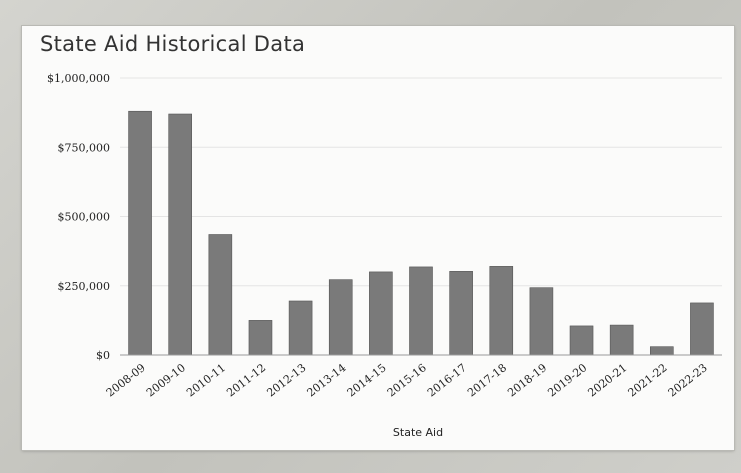 The height and width of the screenshot is (473, 741). I want to click on y-tick-label: $250,000, so click(84, 286).